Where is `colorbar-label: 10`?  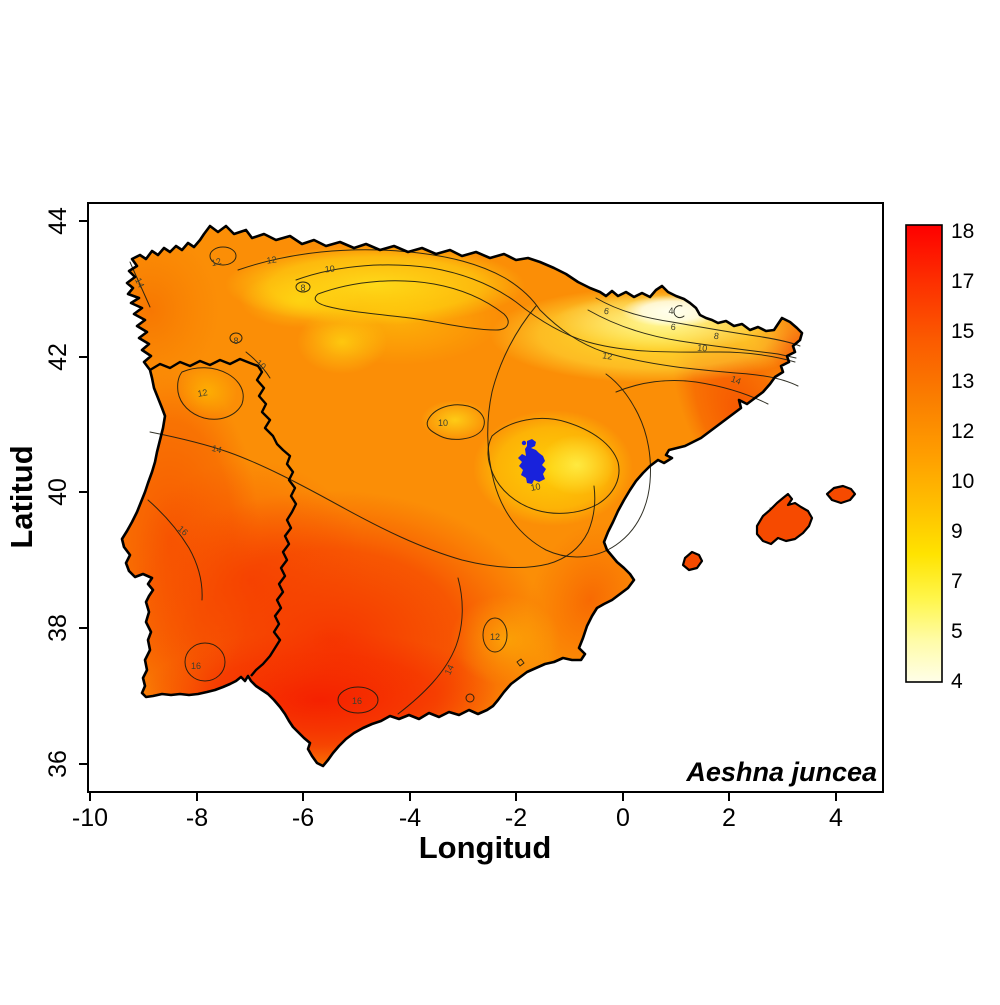
colorbar-label: 10 is located at coordinates (962, 481).